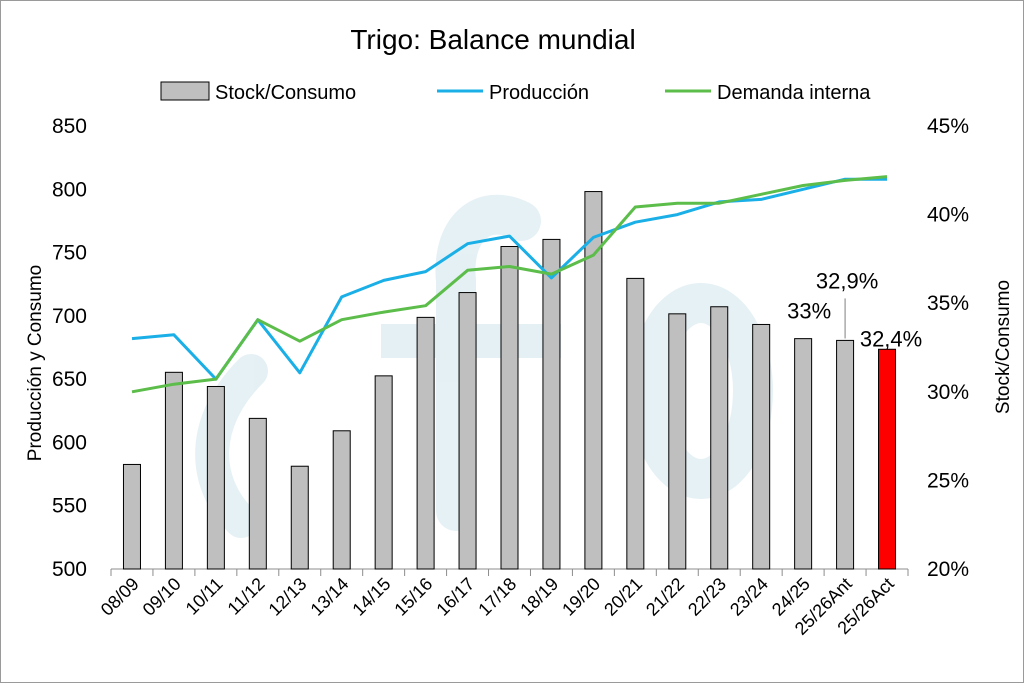  I want to click on x-tick-label: 11/12, so click(246, 596).